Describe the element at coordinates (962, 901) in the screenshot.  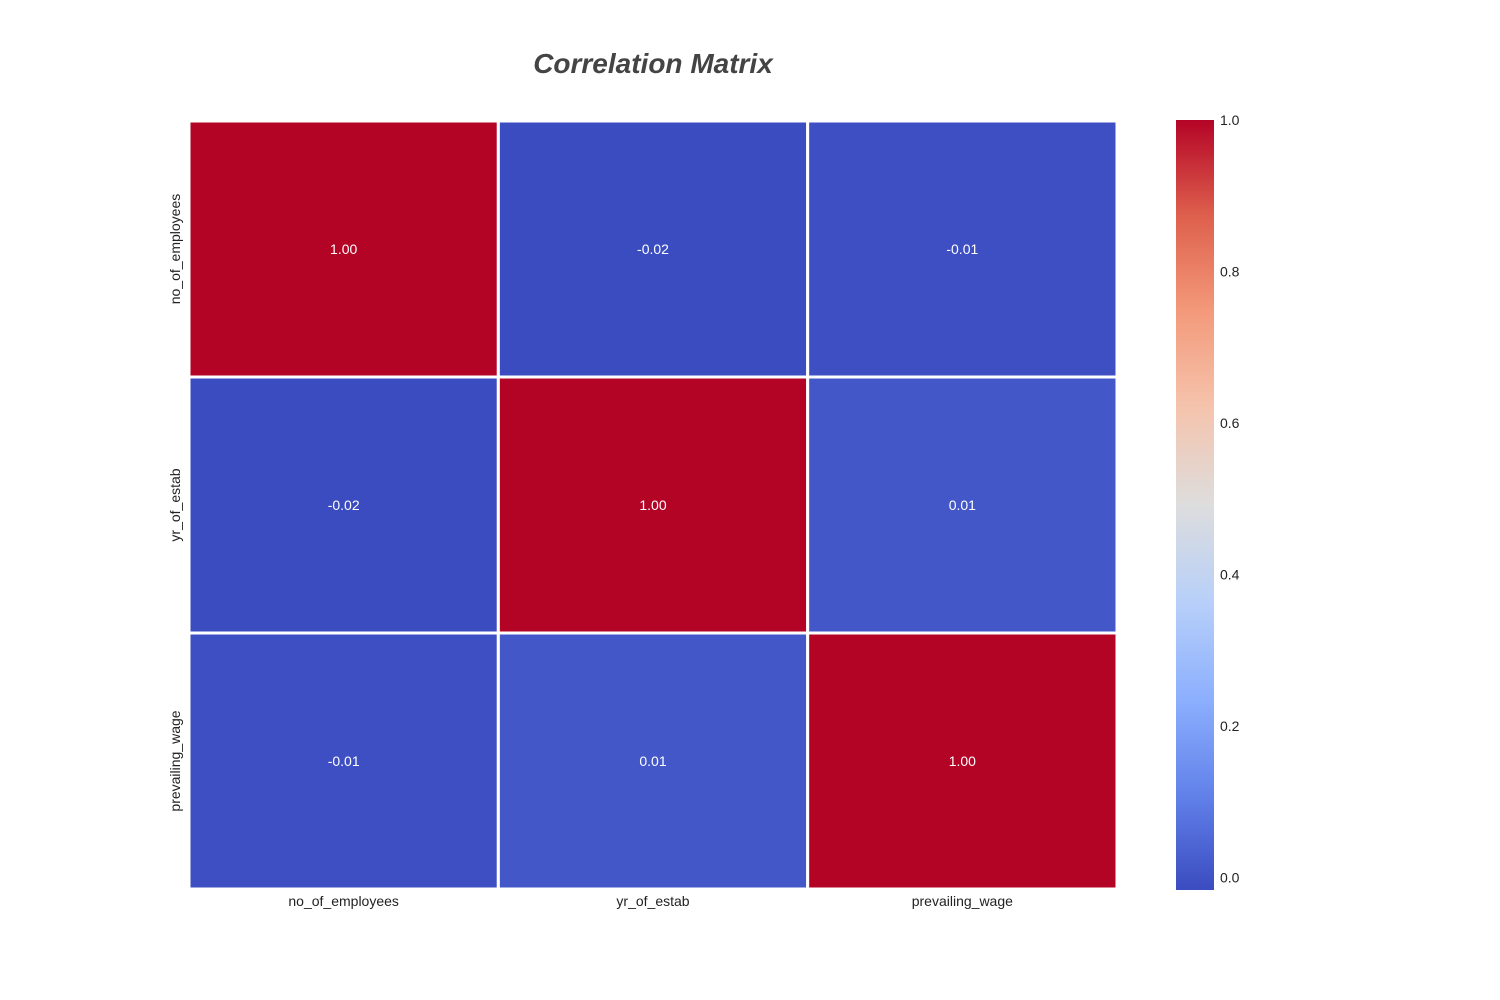
I see `x-tick-label: prevailing_wage` at that location.